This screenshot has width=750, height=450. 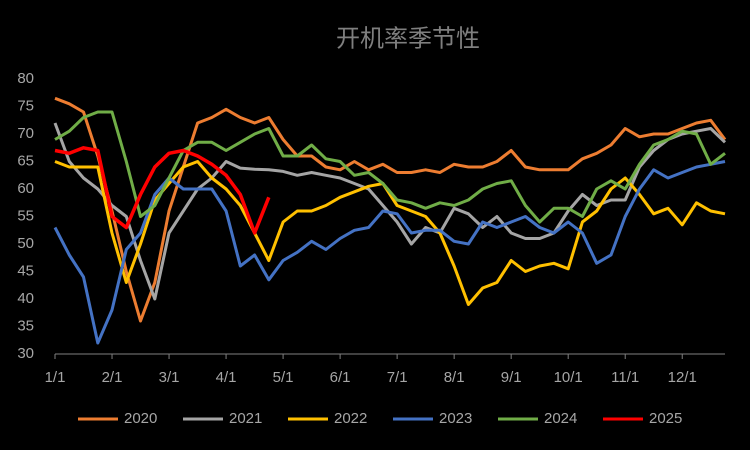 I want to click on x-tick-label: 2/1, so click(x=112, y=377).